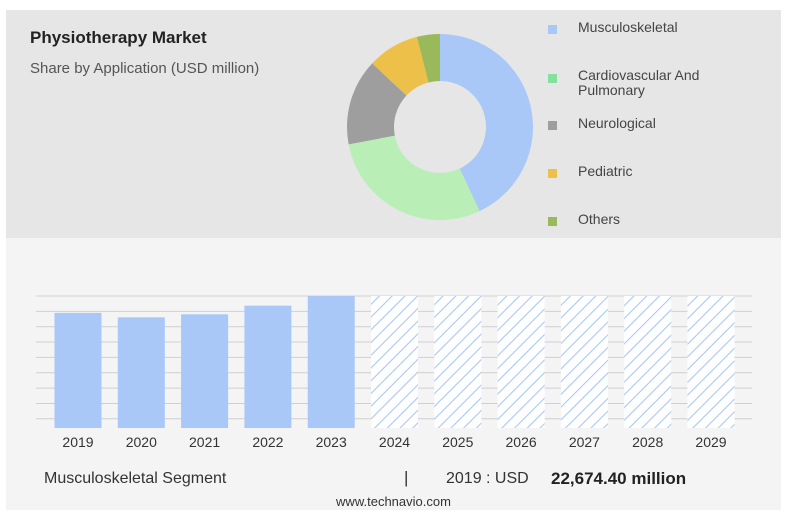 The height and width of the screenshot is (520, 787). Describe the element at coordinates (331, 362) in the screenshot. I see `bar-2023` at that location.